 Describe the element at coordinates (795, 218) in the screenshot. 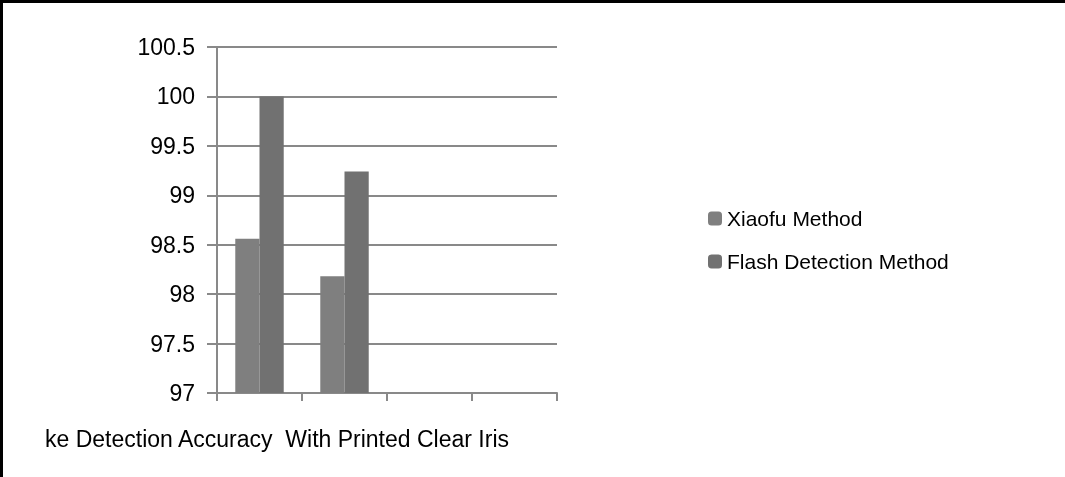

I see `legend-label: Xiaofu Method` at that location.